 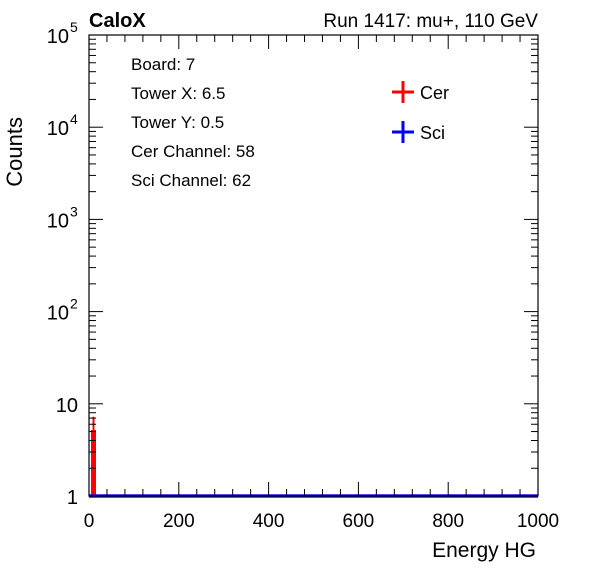 What do you see at coordinates (14, 152) in the screenshot?
I see `y-axis-title: Counts` at bounding box center [14, 152].